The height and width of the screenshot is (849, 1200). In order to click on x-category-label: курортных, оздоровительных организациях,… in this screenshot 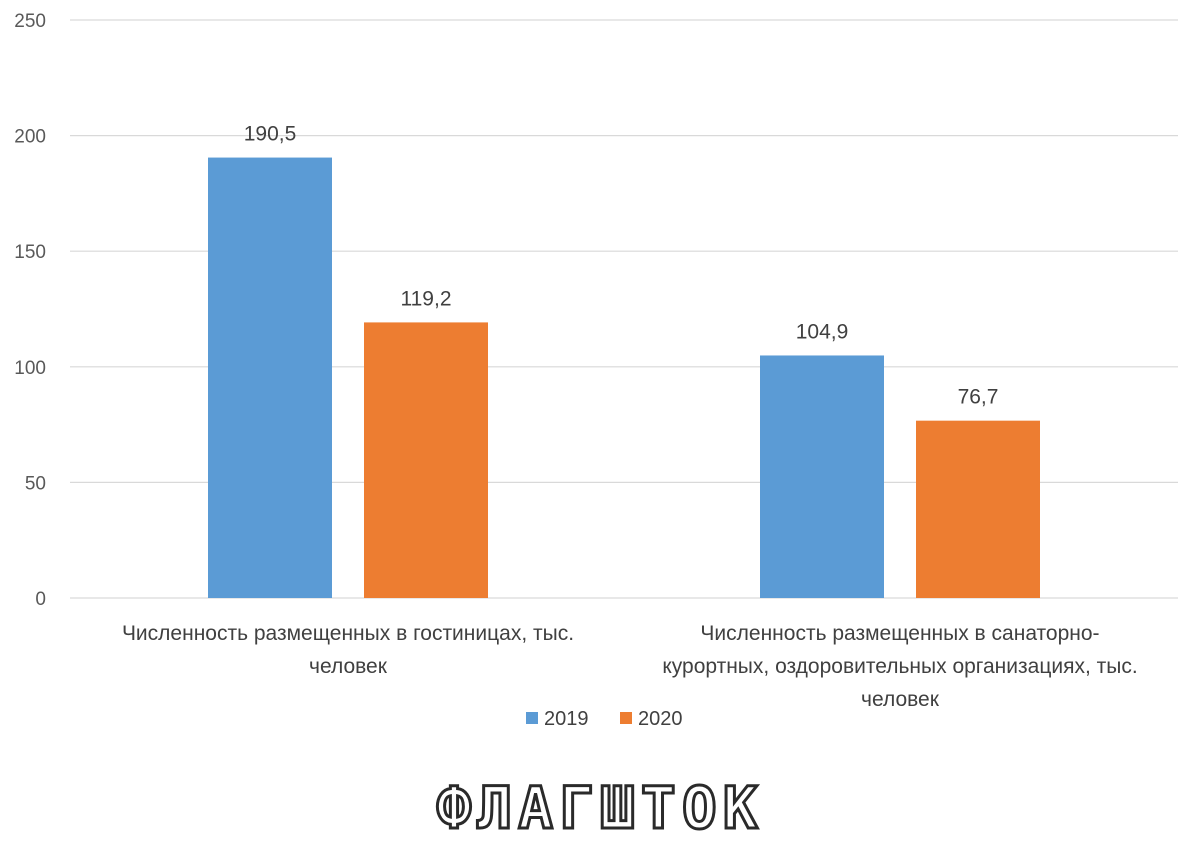, I will do `click(899, 666)`.